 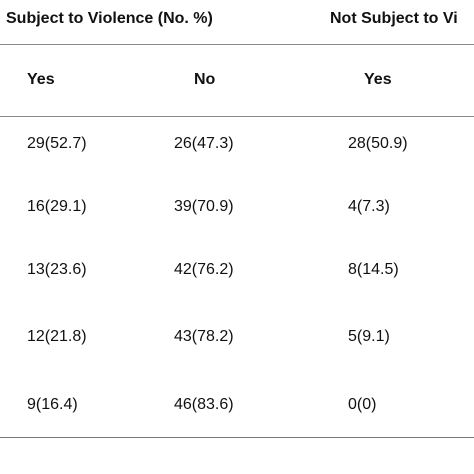 I want to click on table-cell: 9(16.4), so click(x=52, y=404).